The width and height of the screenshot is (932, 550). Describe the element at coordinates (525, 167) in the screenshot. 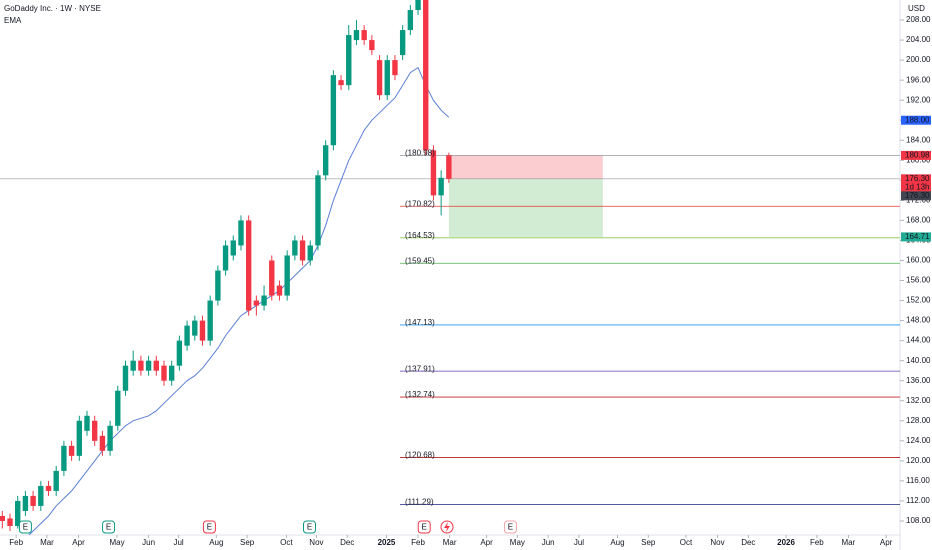

I see `stop-zone` at that location.